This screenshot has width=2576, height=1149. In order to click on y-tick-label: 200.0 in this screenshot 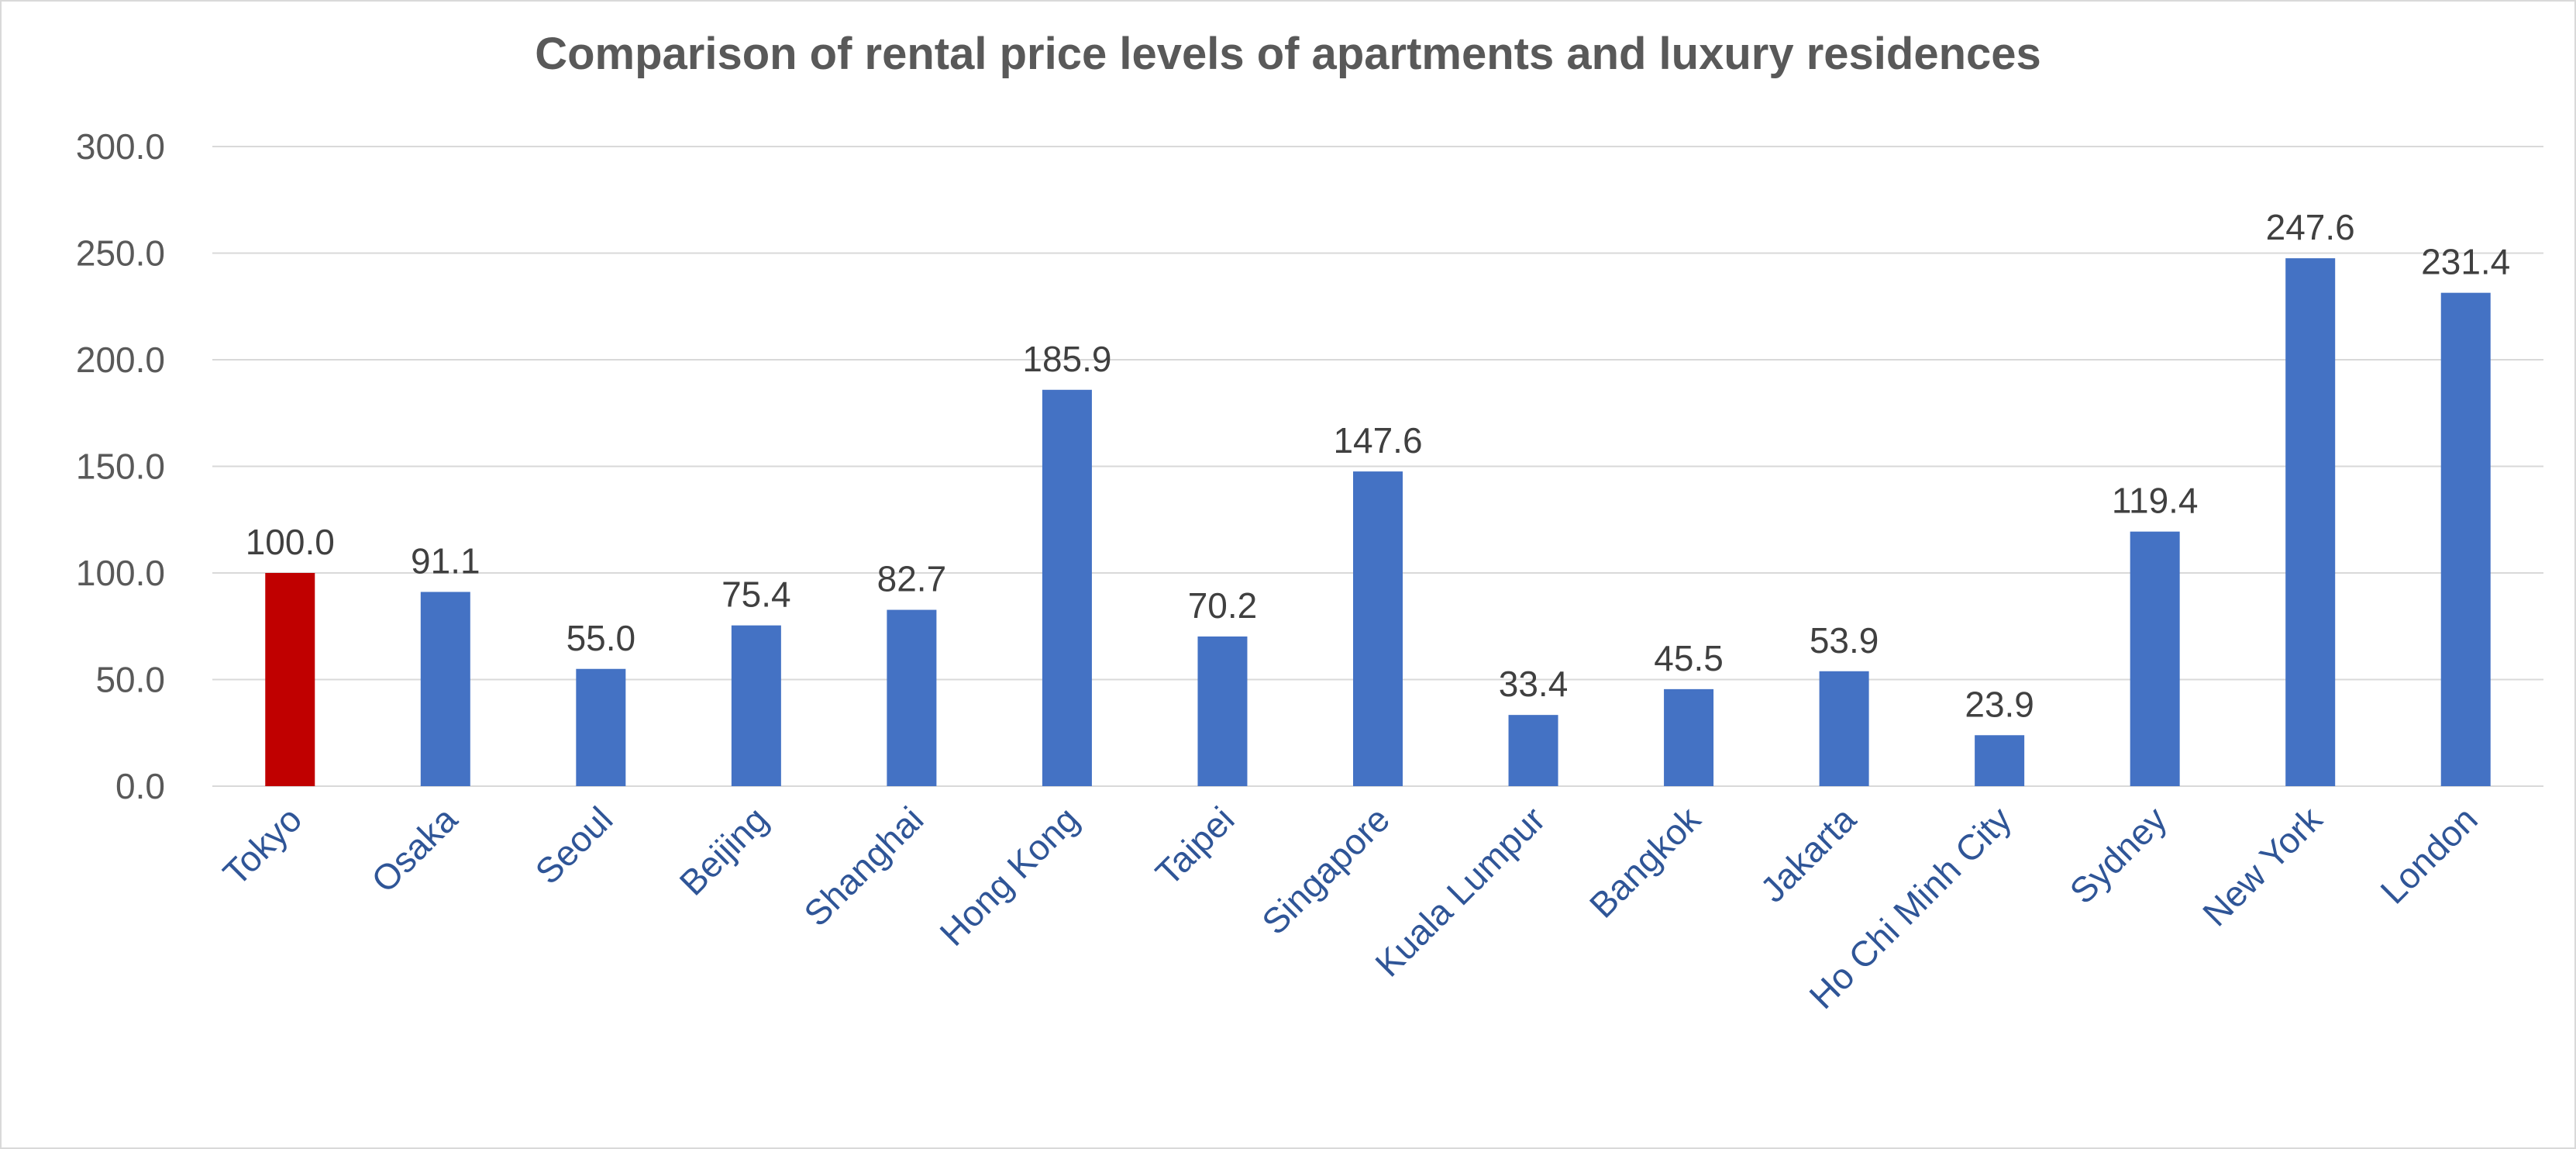, I will do `click(120, 360)`.